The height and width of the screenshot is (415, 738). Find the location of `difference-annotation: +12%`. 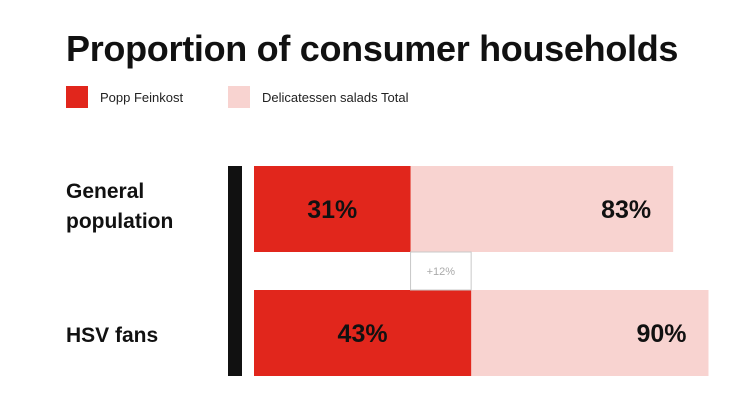

difference-annotation: +12% is located at coordinates (441, 272).